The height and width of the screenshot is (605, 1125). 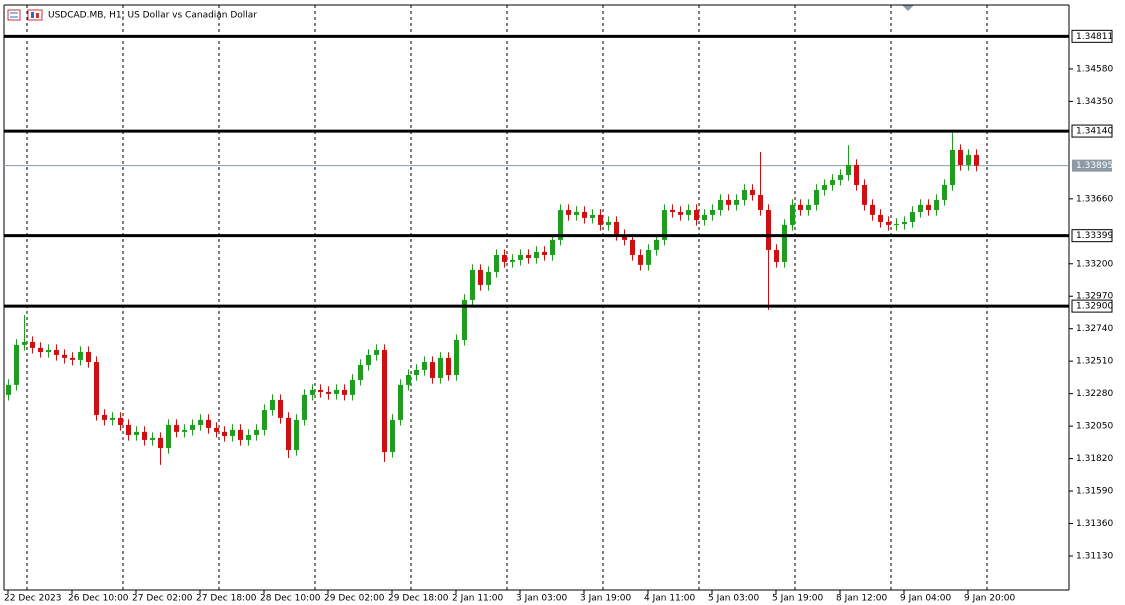 I want to click on x-tick-label: 8 Jan 12:00, so click(x=862, y=599).